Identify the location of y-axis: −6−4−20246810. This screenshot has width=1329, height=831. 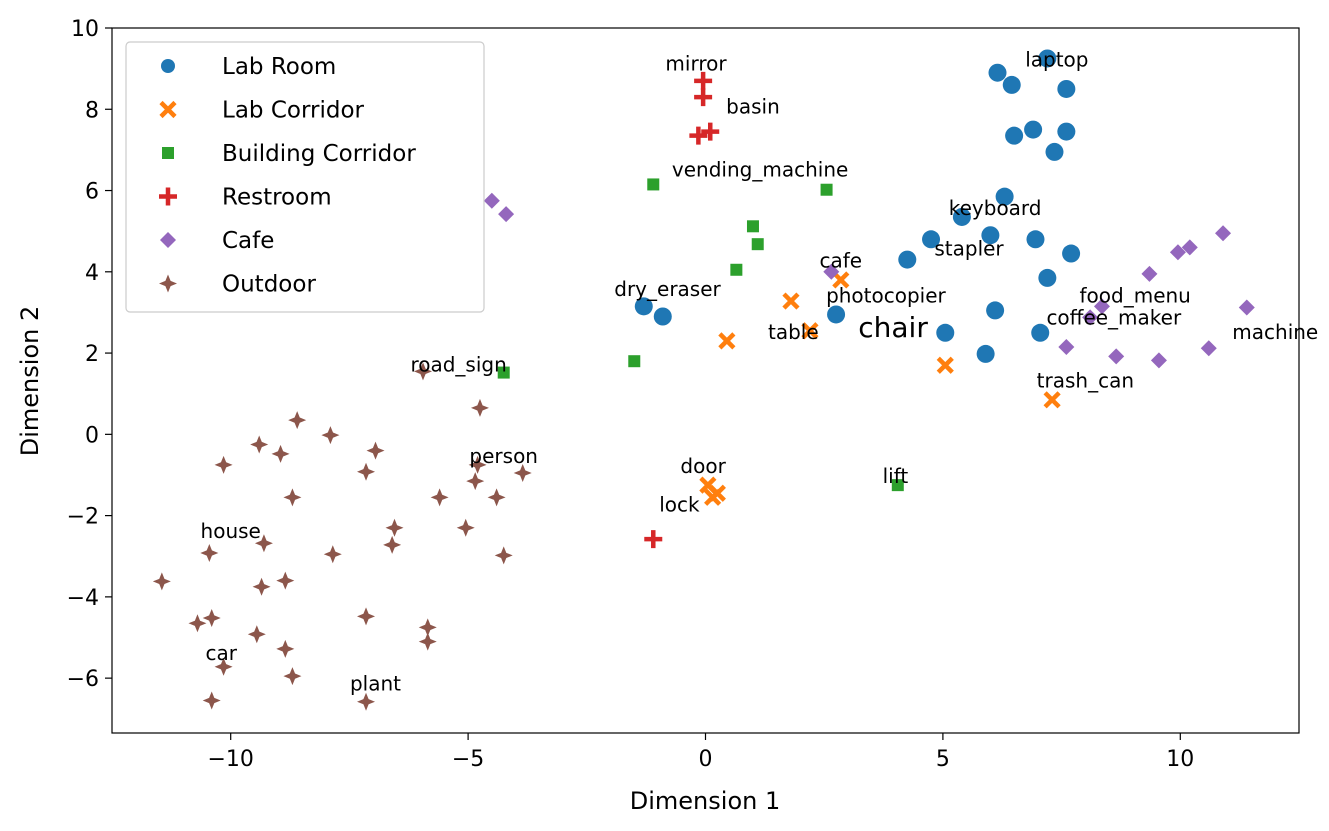
(89, 354).